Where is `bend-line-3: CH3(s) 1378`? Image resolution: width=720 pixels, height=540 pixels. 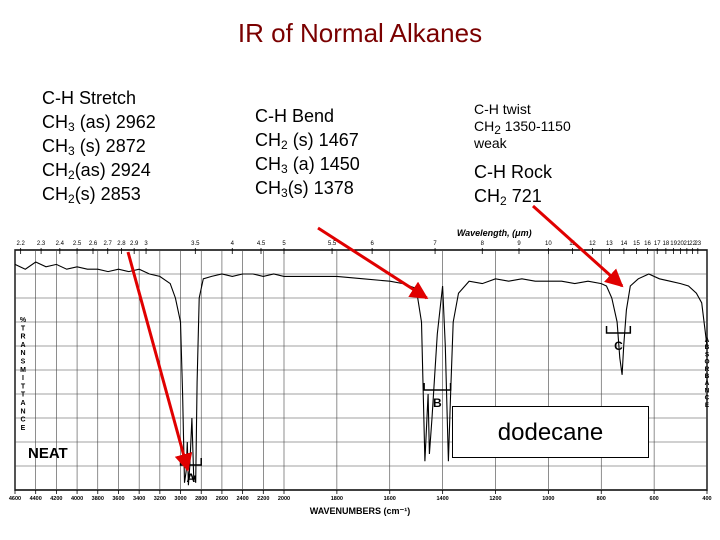 bend-line-3: CH3(s) 1378 is located at coordinates (304, 189).